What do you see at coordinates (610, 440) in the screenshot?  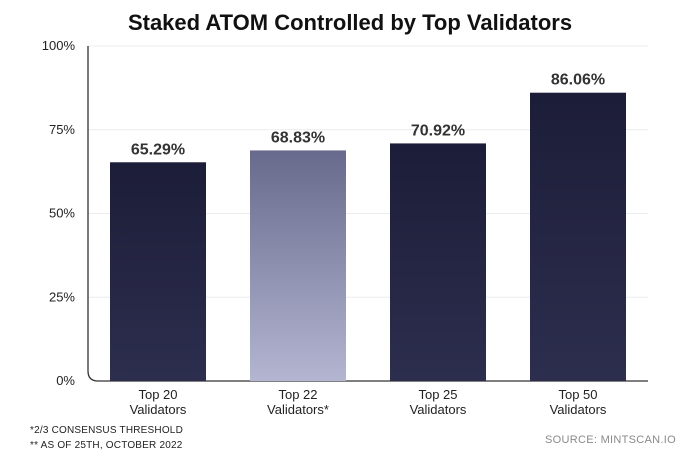 I see `source-credit: SOURCE: MINTSCAN.IO` at bounding box center [610, 440].